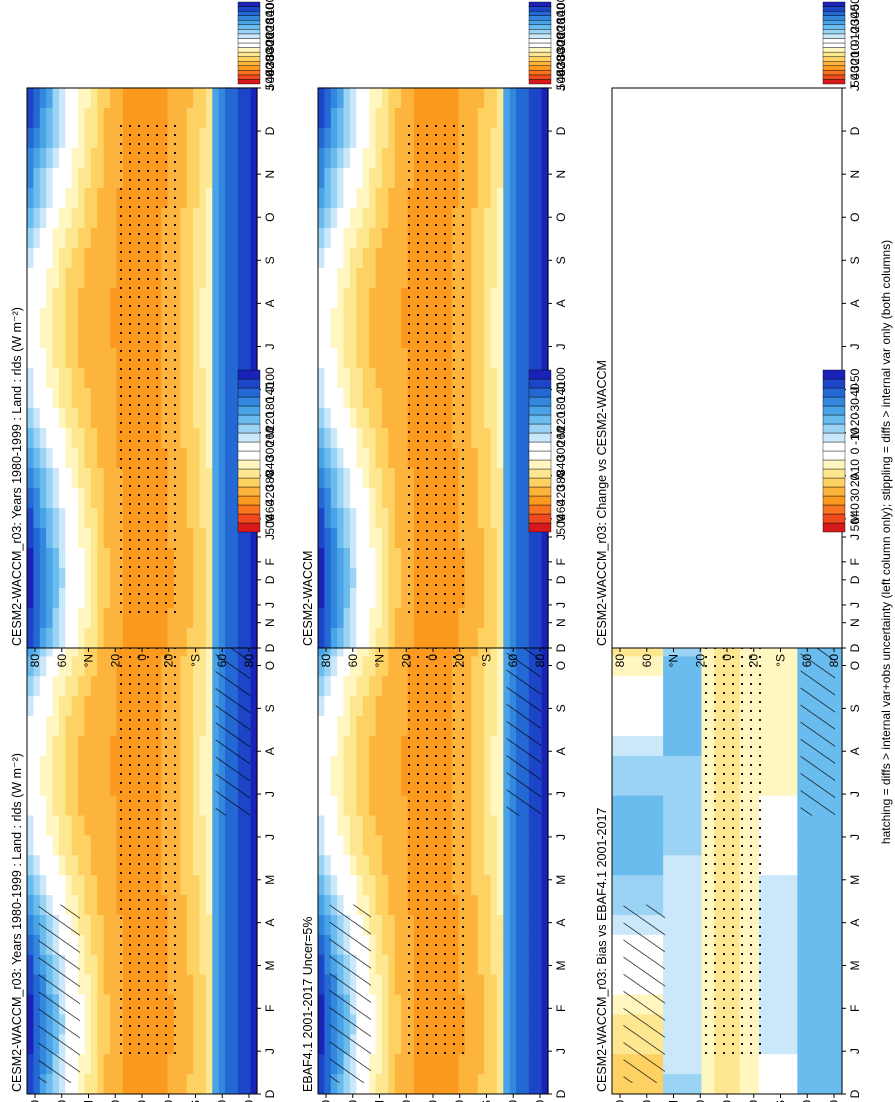 The image size is (895, 1102). Describe the element at coordinates (270, 50) in the screenshot. I see `colorbar-right-top-label: 340` at that location.